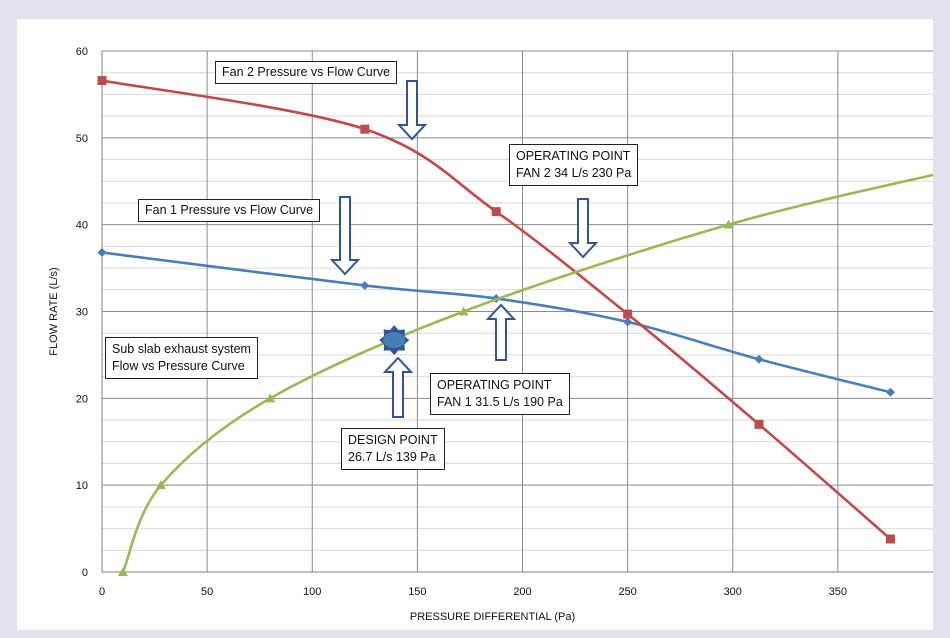 The height and width of the screenshot is (638, 950). I want to click on fan2-curve-label-text: Fan 2 Pressure vs Flow Curve, so click(306, 72).